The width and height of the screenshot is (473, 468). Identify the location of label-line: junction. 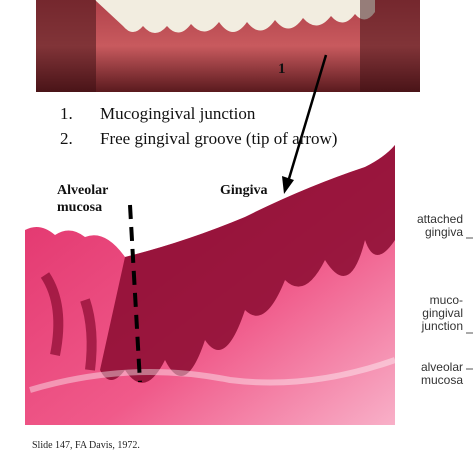
(442, 326).